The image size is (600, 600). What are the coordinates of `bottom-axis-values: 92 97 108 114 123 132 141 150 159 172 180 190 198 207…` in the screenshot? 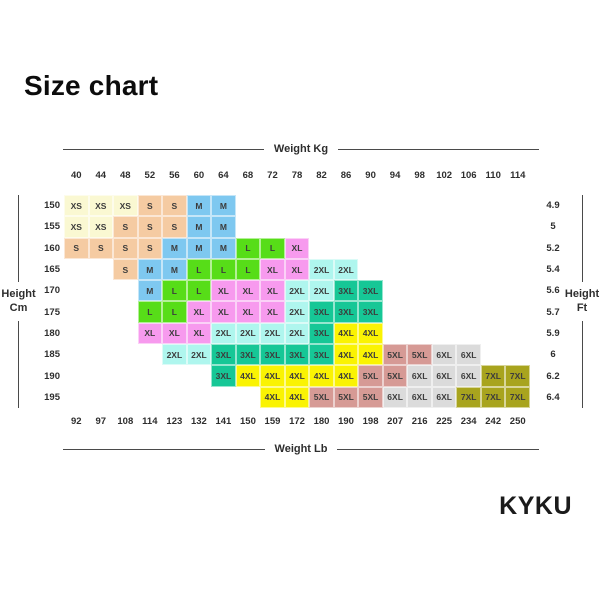 It's located at (297, 421).